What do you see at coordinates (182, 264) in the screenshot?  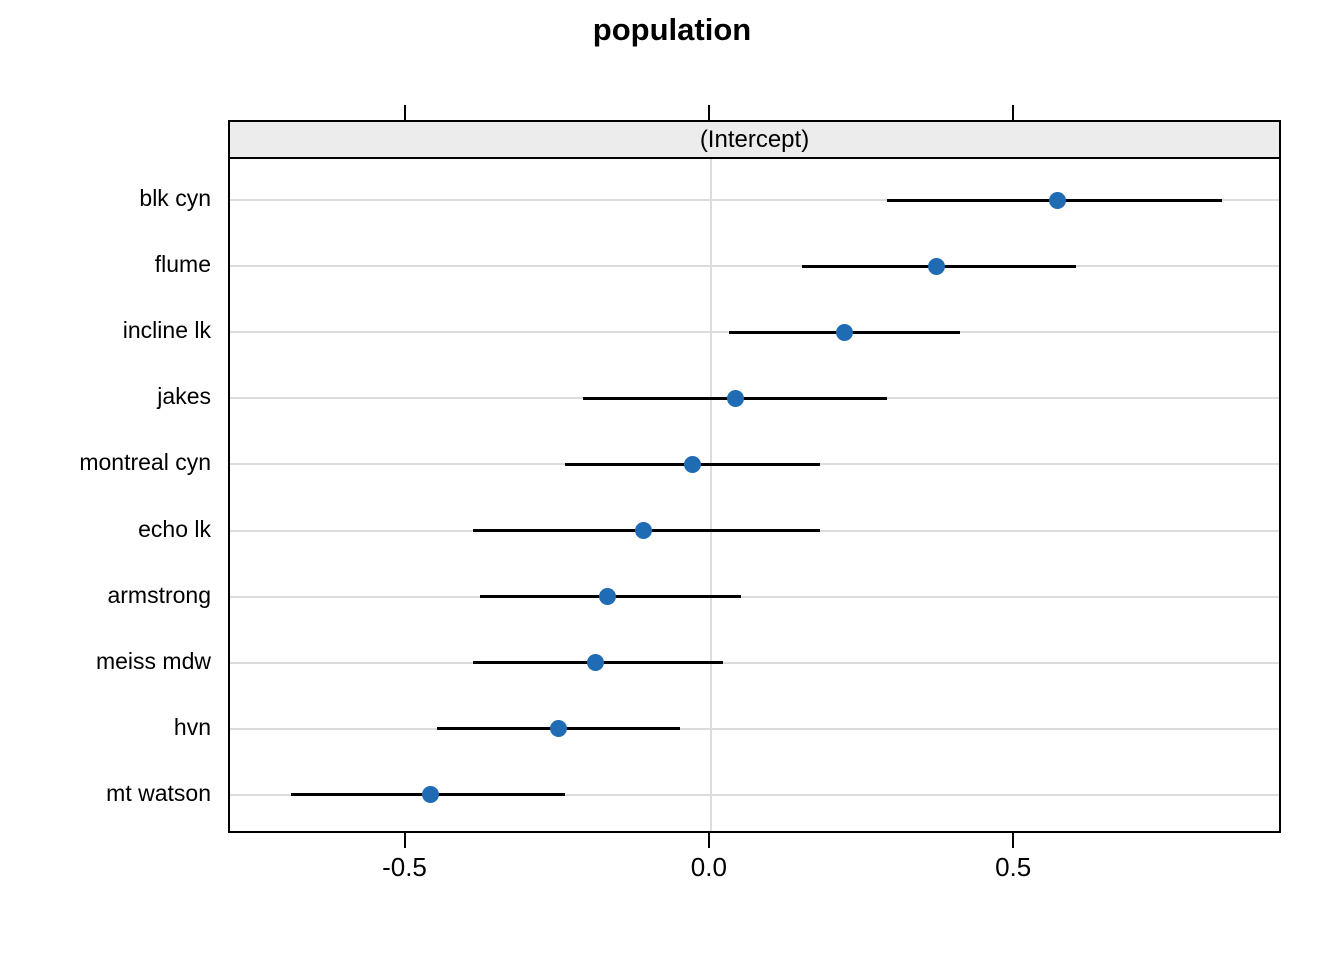 I see `category-label: flume` at bounding box center [182, 264].